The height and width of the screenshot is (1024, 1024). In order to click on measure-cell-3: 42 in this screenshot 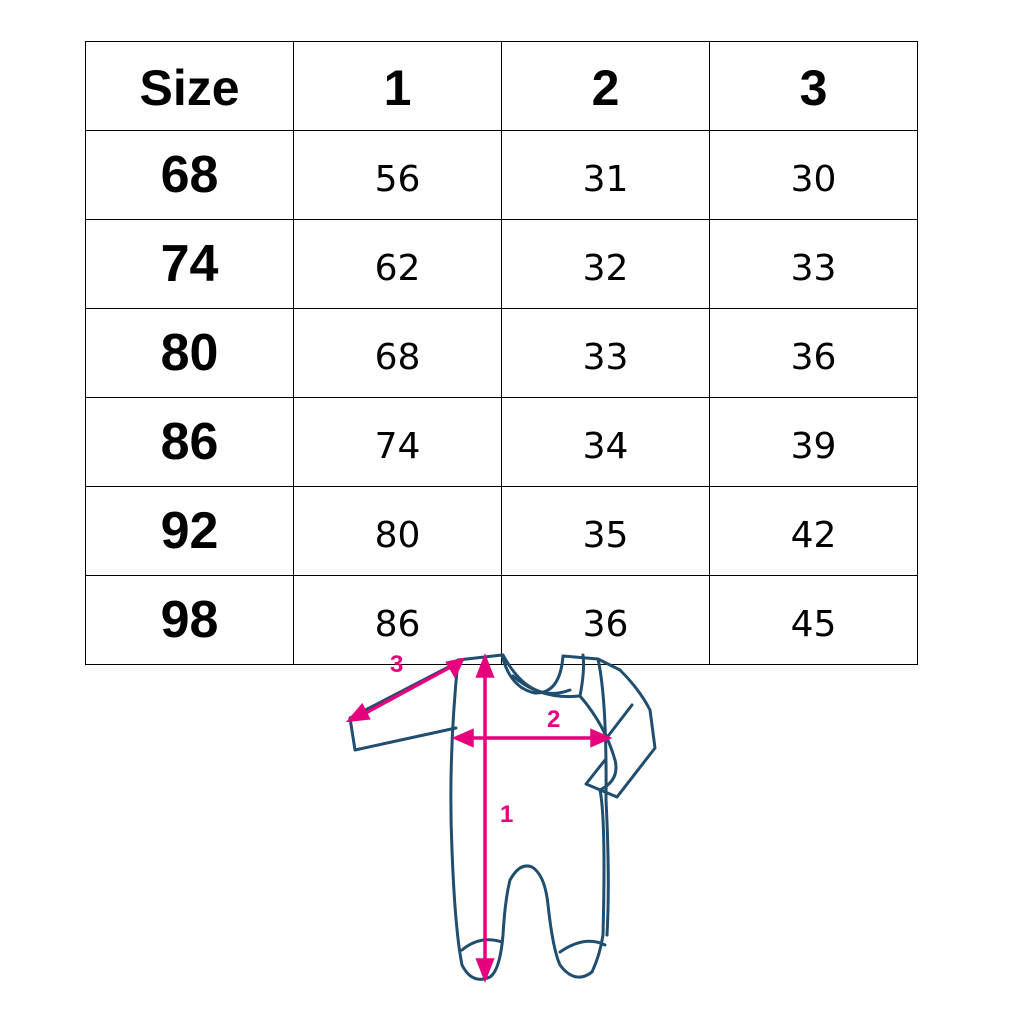, I will do `click(813, 531)`.